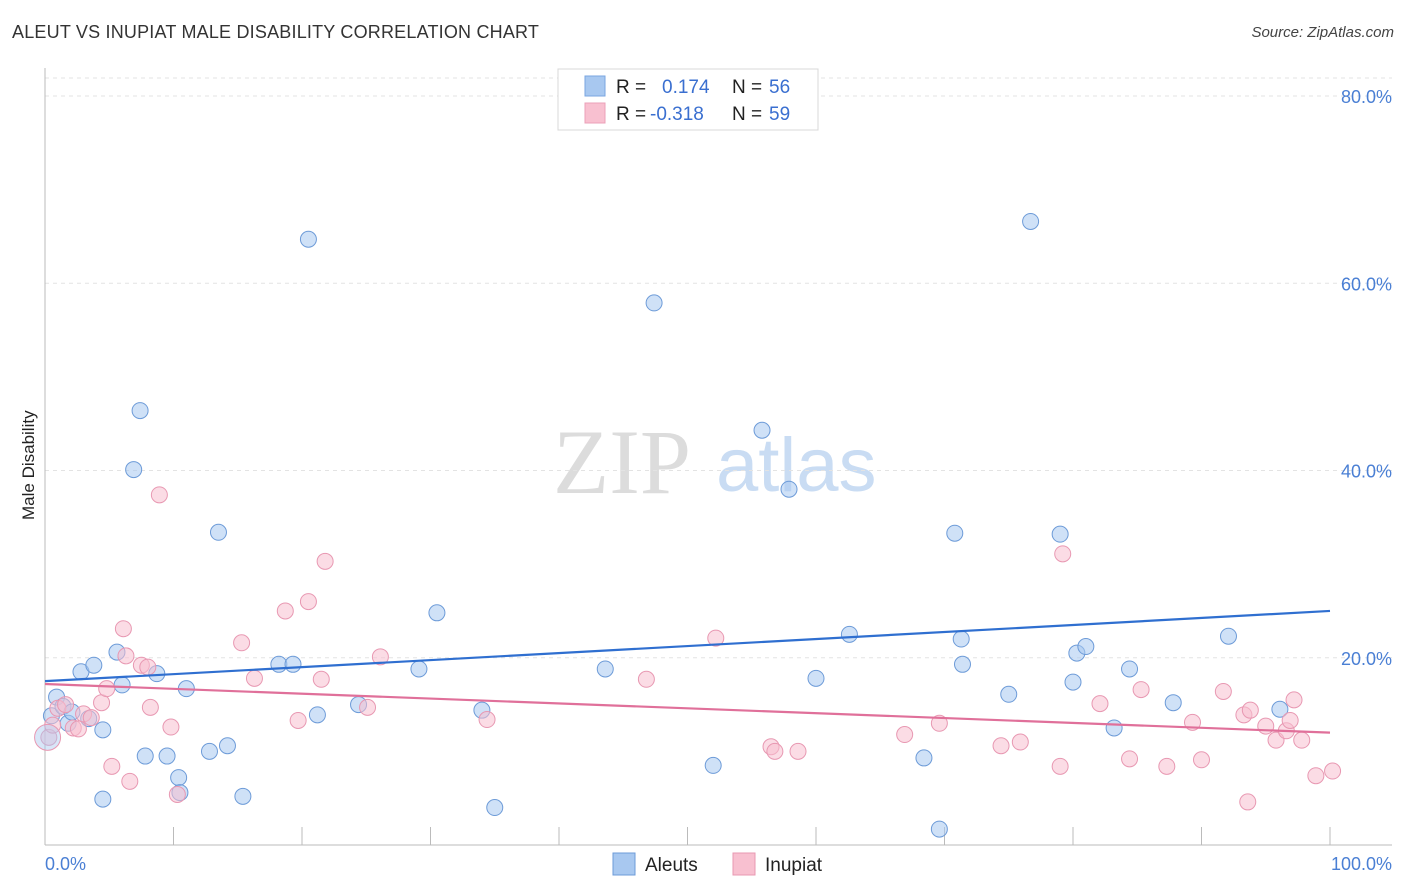  I want to click on legend-swatch-aleuts, so click(595, 86).